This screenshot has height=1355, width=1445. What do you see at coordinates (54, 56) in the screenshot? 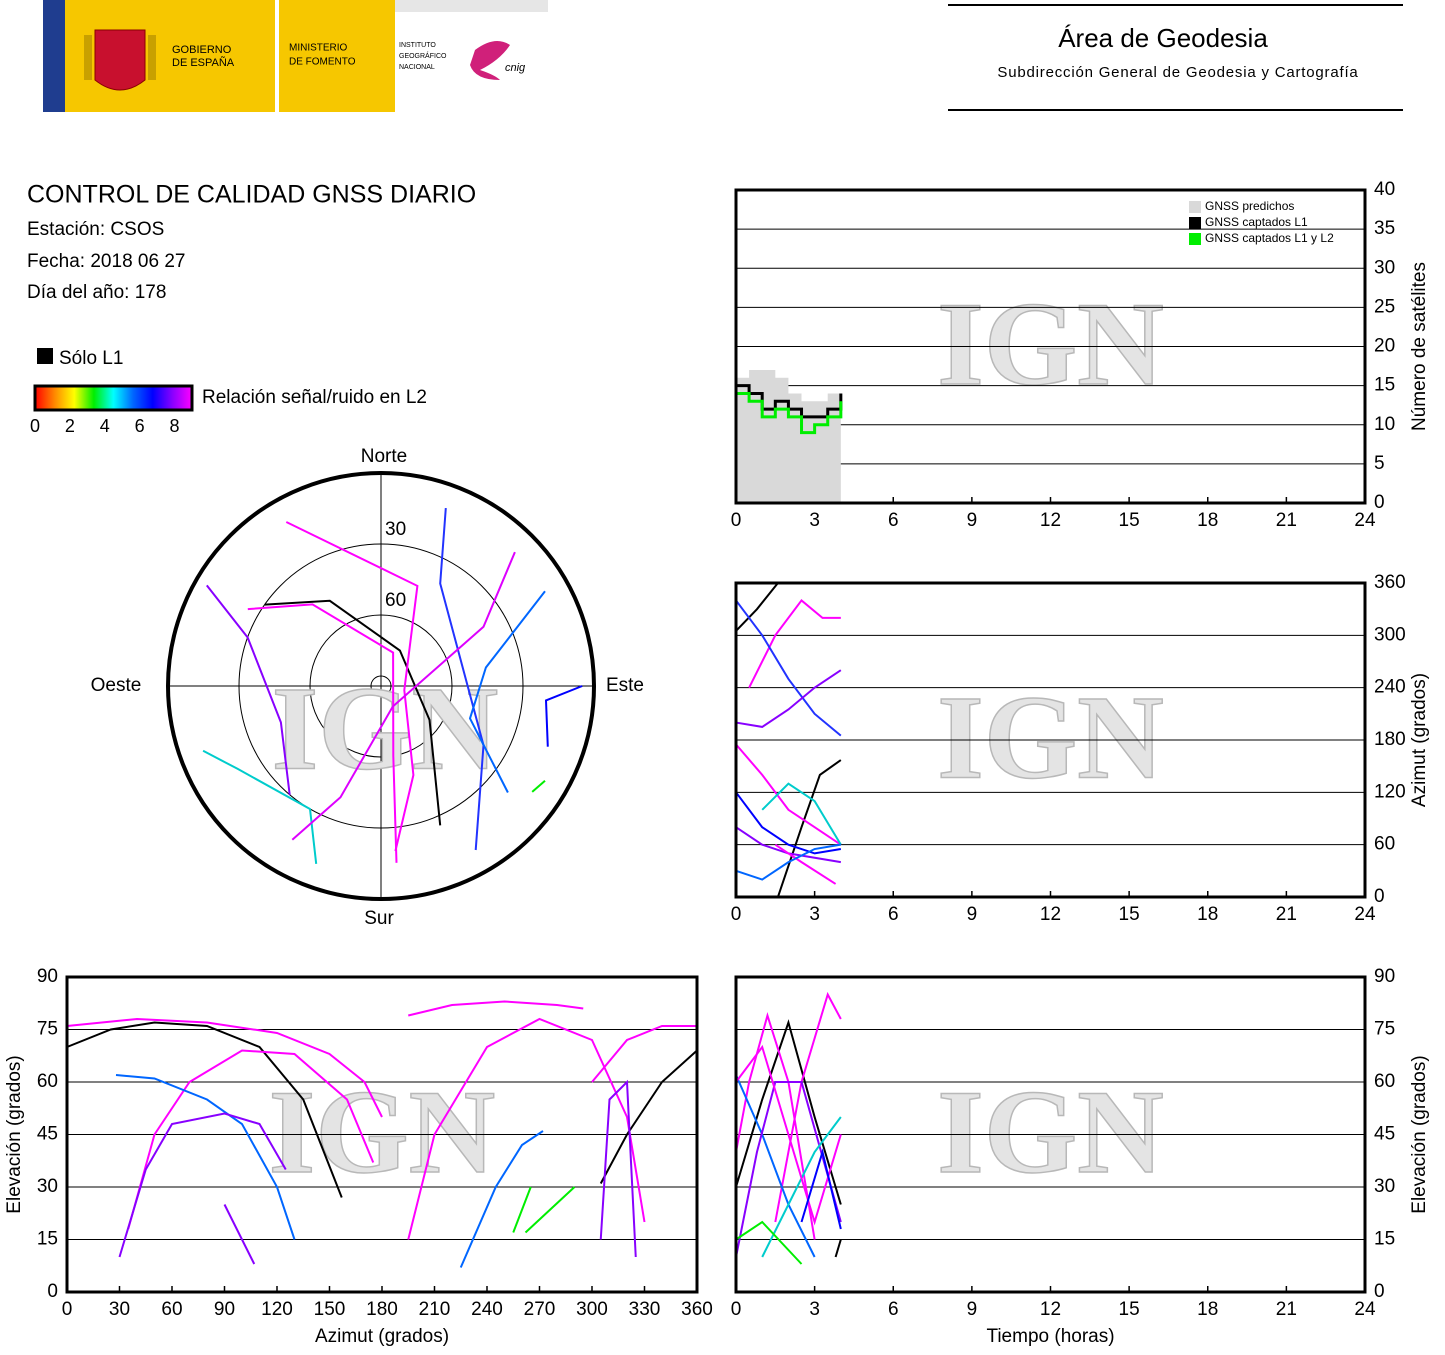
I see `eu-stripe` at bounding box center [54, 56].